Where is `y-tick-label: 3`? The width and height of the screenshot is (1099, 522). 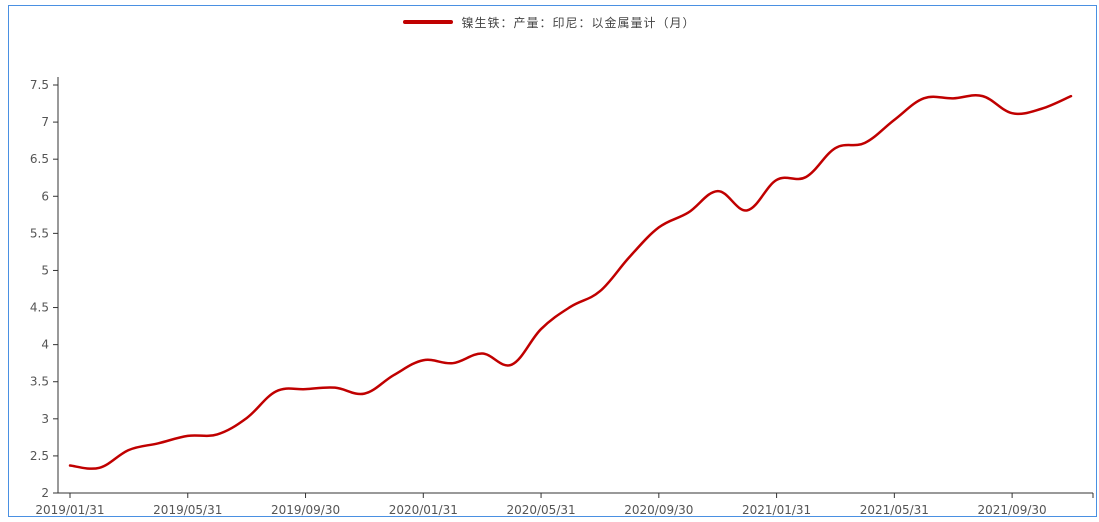
y-tick-label: 3 is located at coordinates (45, 419).